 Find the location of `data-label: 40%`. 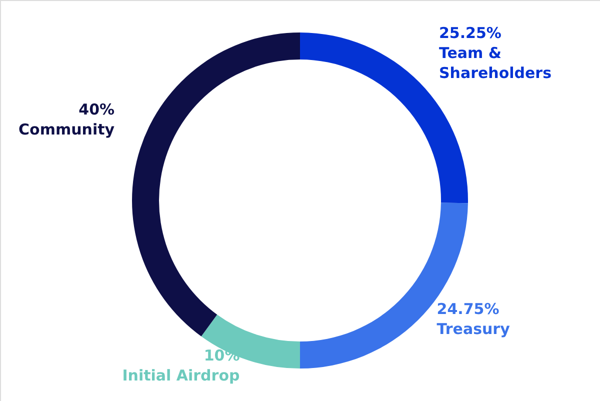

data-label: 40% is located at coordinates (96, 109).